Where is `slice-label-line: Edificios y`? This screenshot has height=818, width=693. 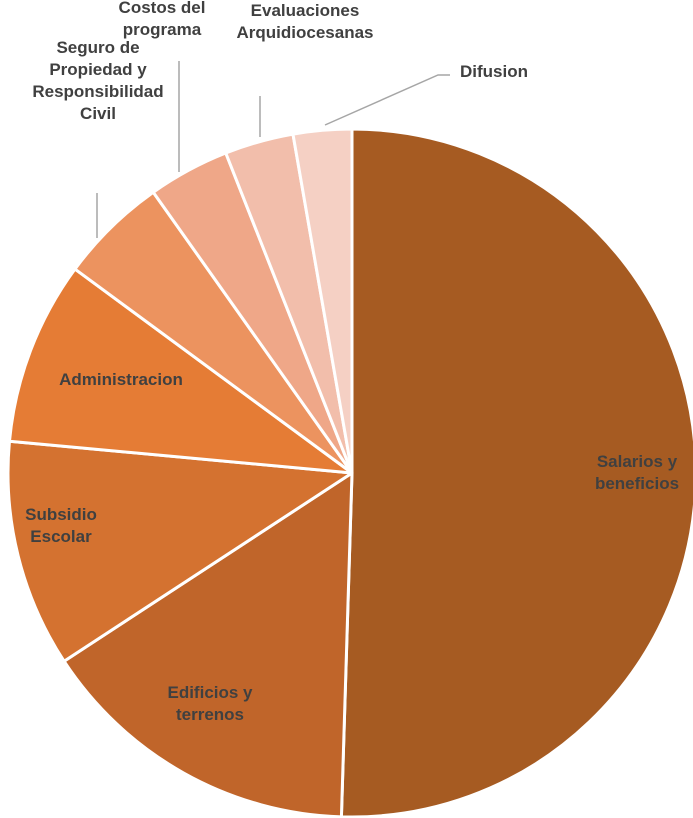
slice-label-line: Edificios y is located at coordinates (210, 692).